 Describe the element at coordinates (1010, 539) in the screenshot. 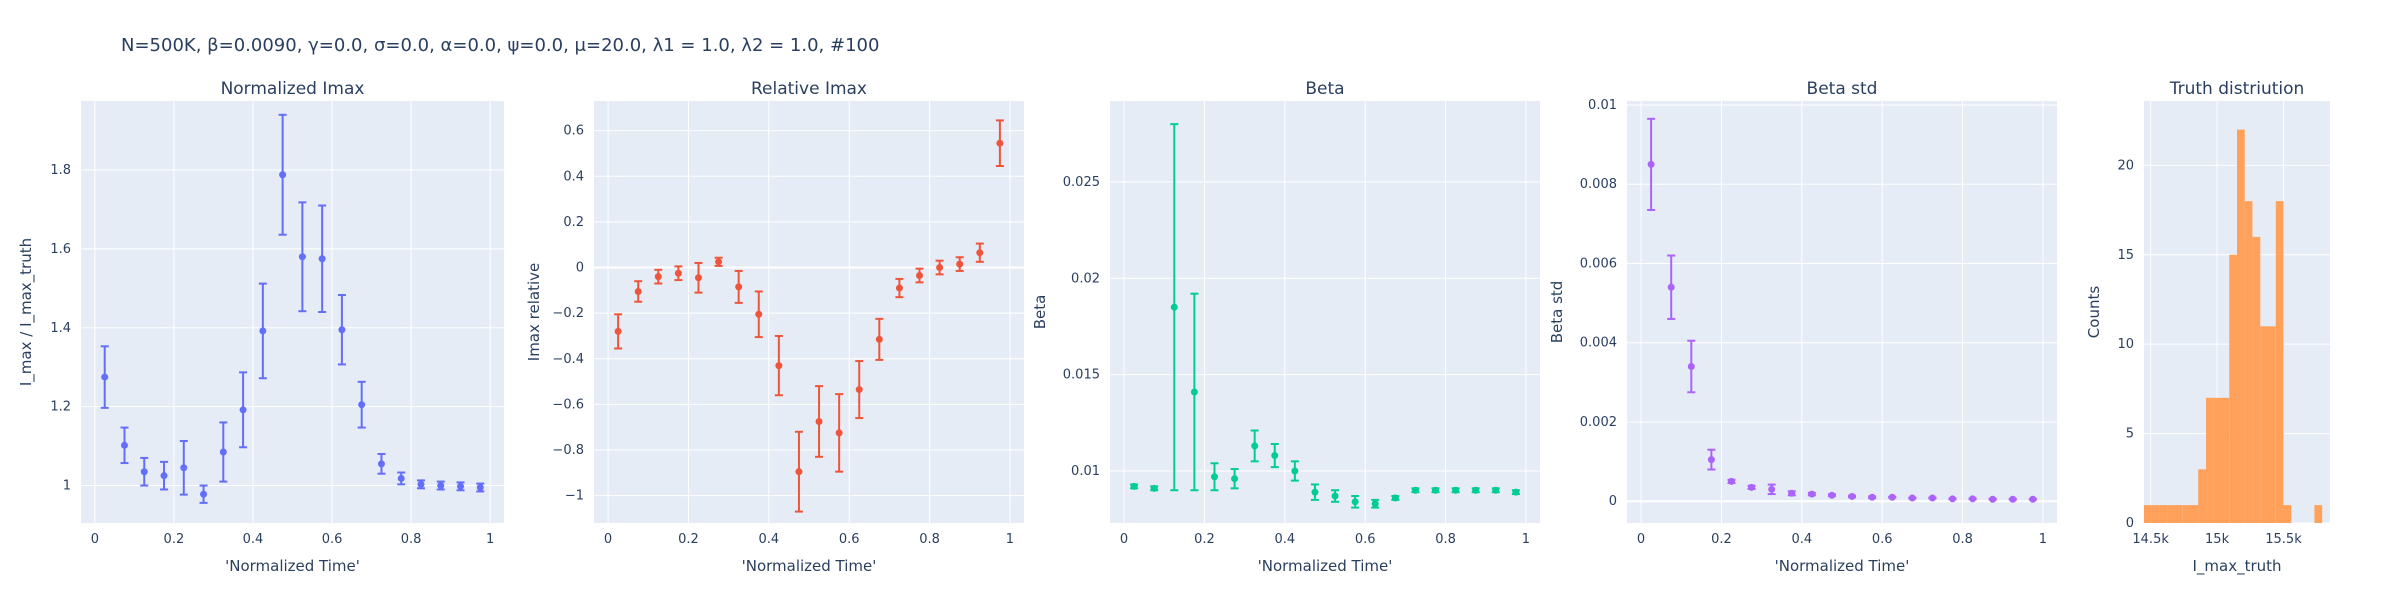

I see `x-tick-label: 1` at that location.